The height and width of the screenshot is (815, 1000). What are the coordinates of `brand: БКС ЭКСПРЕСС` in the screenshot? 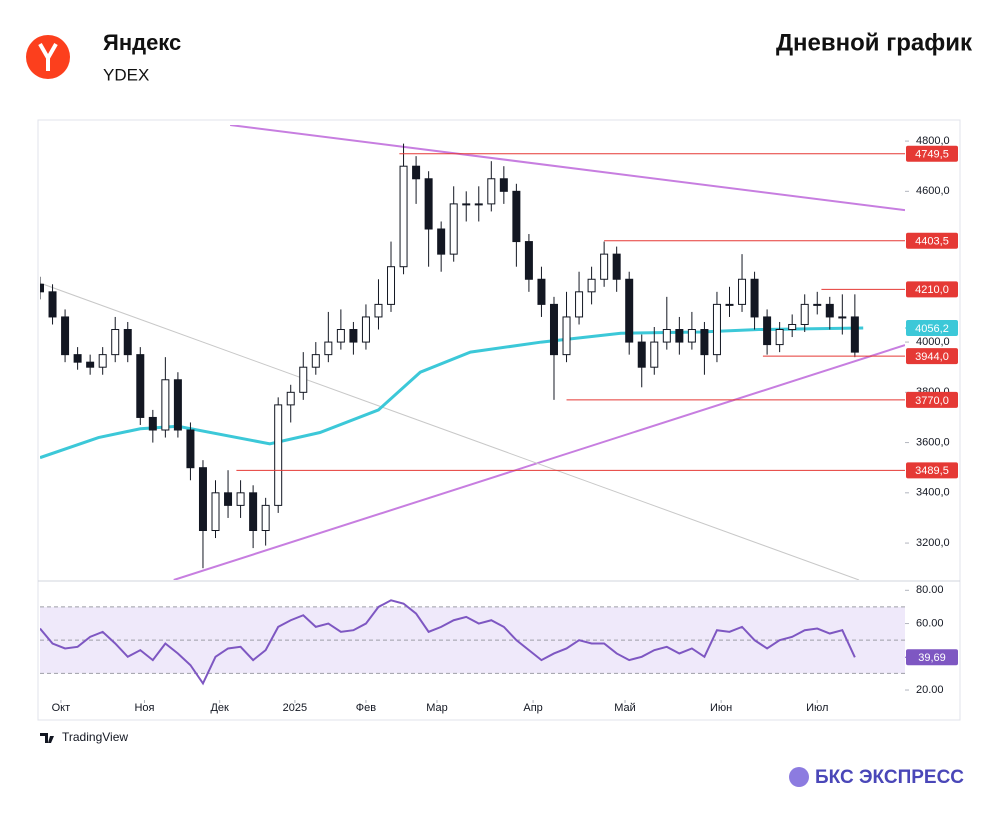 It's located at (889, 777).